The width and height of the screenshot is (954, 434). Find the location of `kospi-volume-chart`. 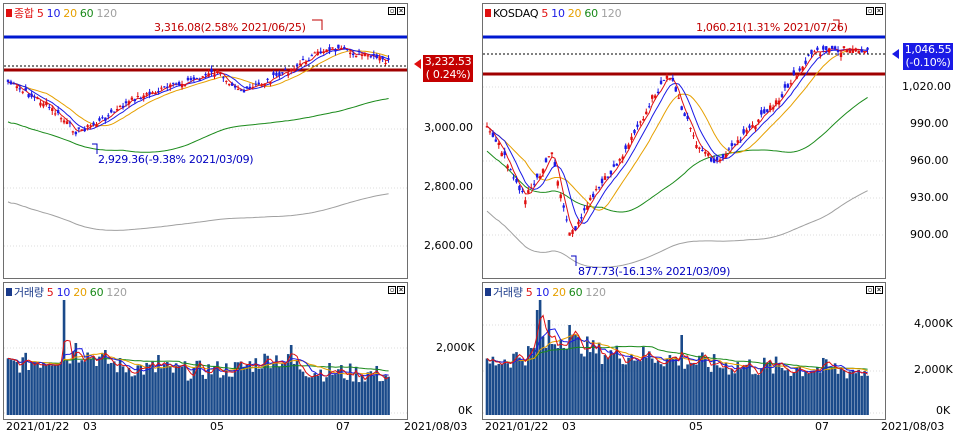

kospi-volume-chart is located at coordinates (205, 357).